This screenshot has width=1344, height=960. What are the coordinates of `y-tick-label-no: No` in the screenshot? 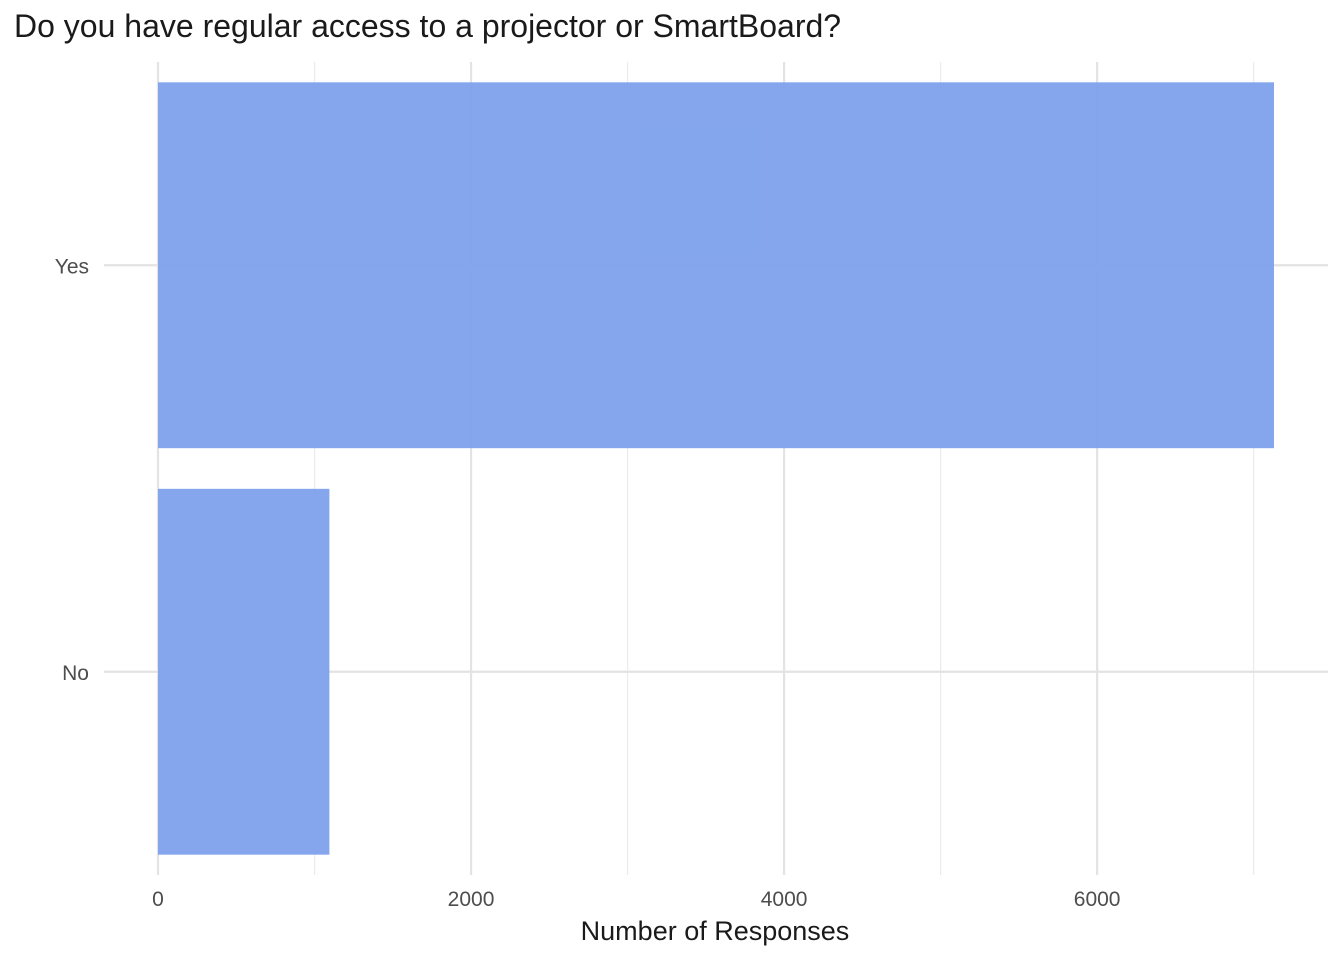 It's located at (75, 673).